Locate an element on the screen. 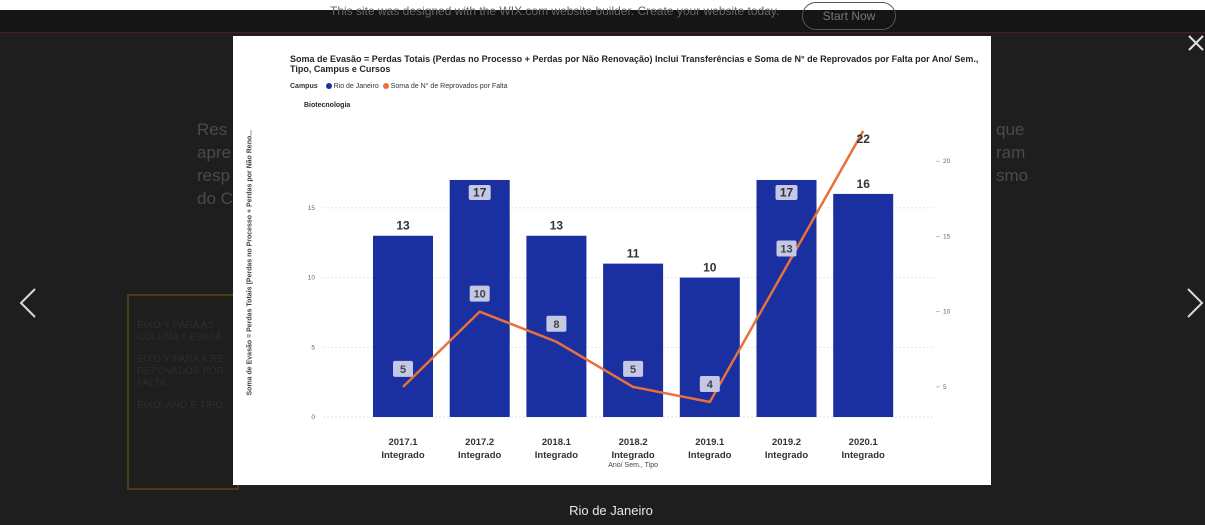 Image resolution: width=1205 pixels, height=525 pixels. y-tick-label: 0 is located at coordinates (313, 417).